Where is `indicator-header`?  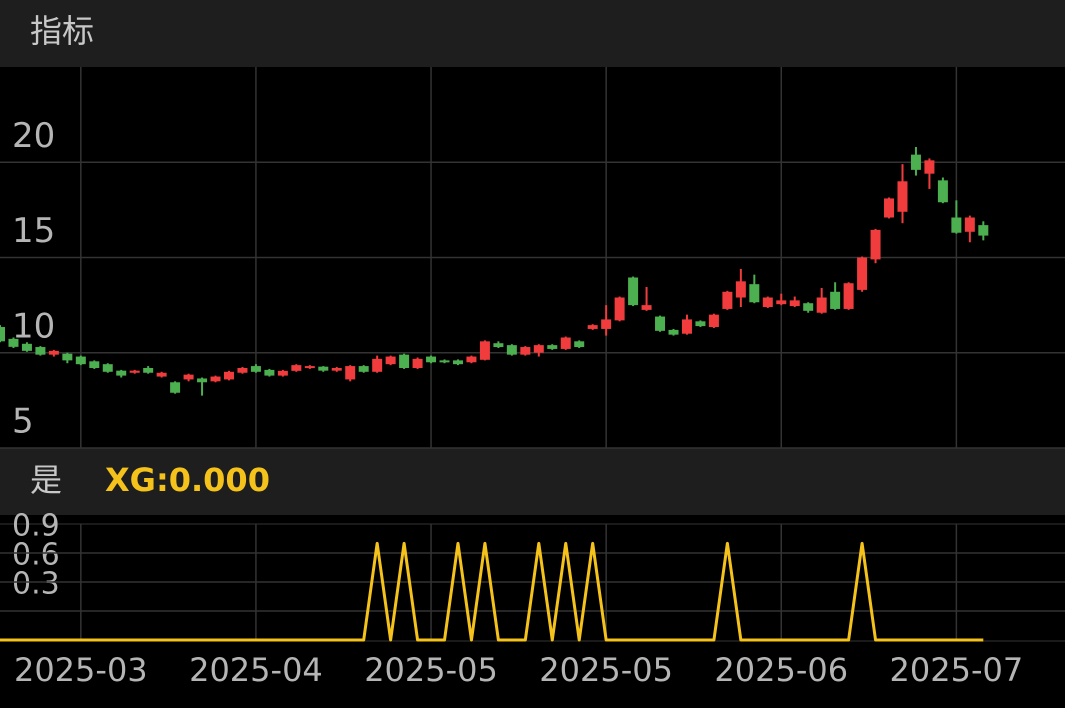 indicator-header is located at coordinates (532, 33).